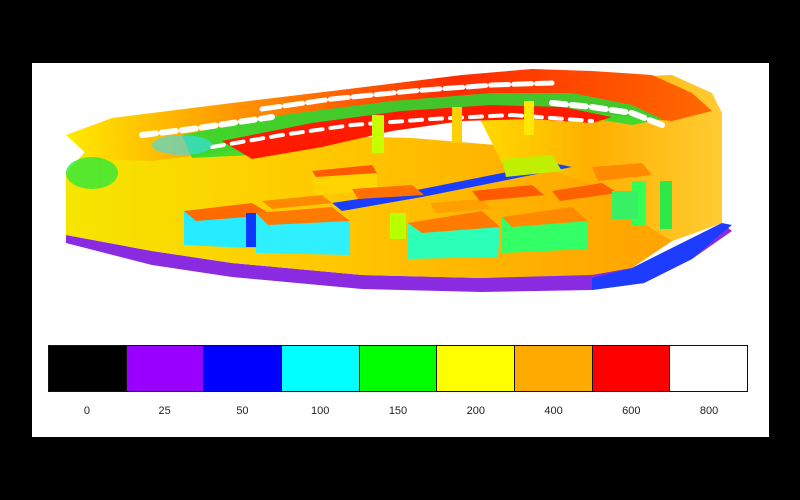 This screenshot has width=800, height=500. Describe the element at coordinates (398, 411) in the screenshot. I see `legend-label-150: 150` at that location.